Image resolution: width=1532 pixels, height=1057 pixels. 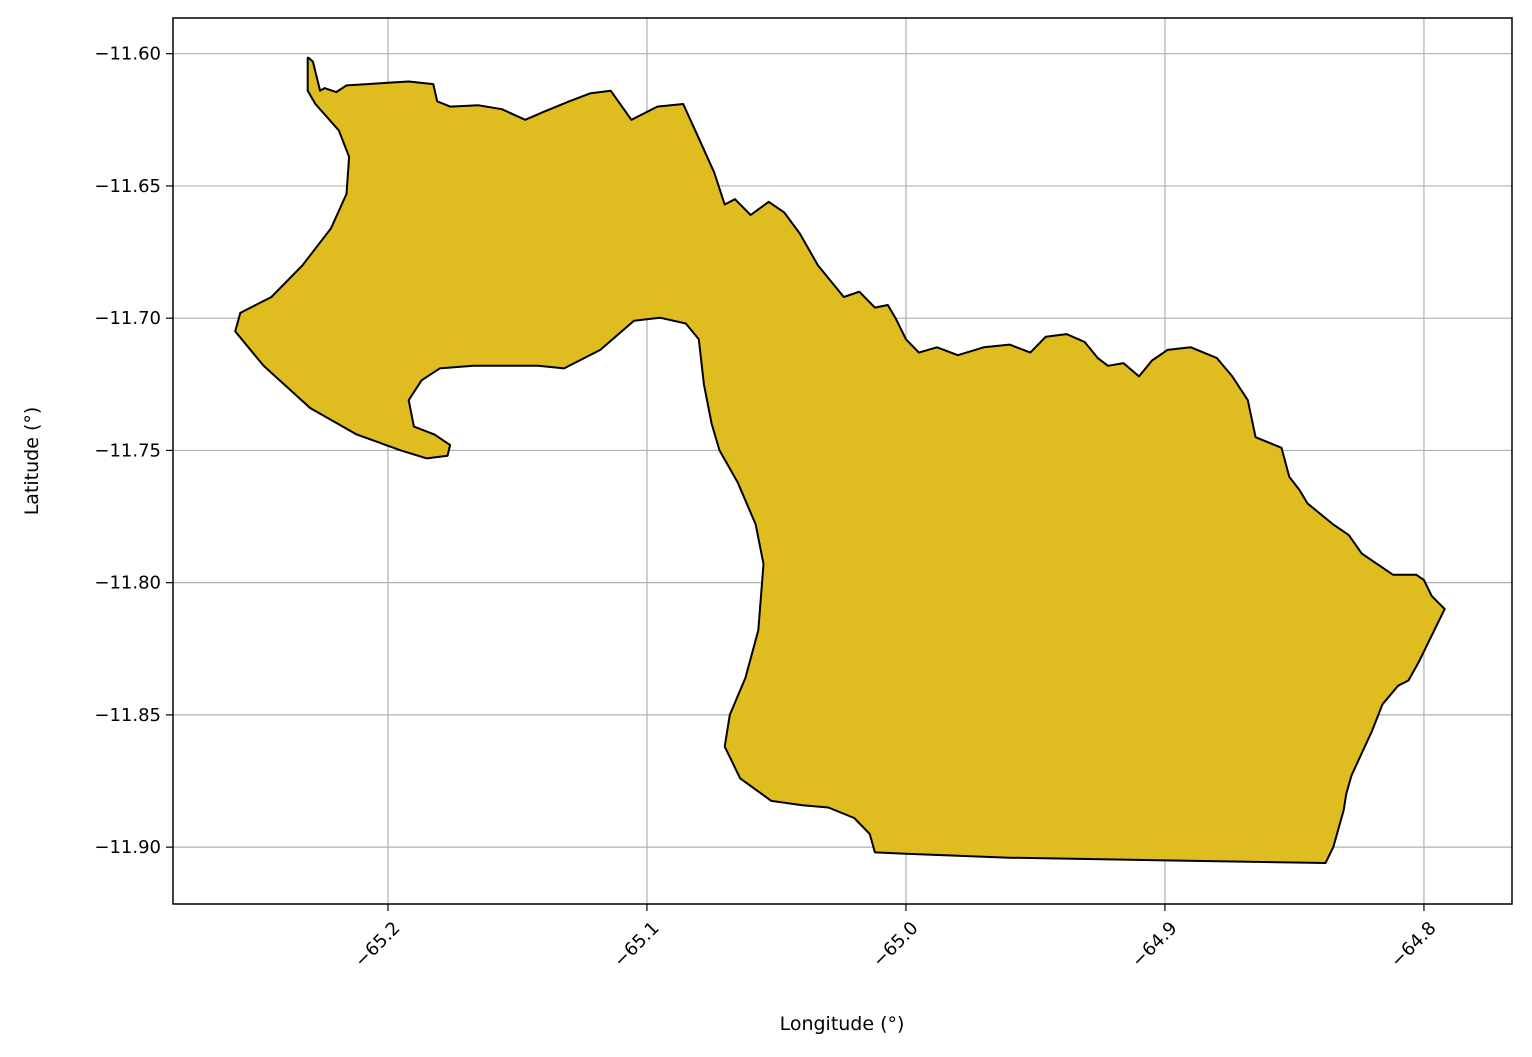 I want to click on y-tick-label: −11.75, so click(x=127, y=450).